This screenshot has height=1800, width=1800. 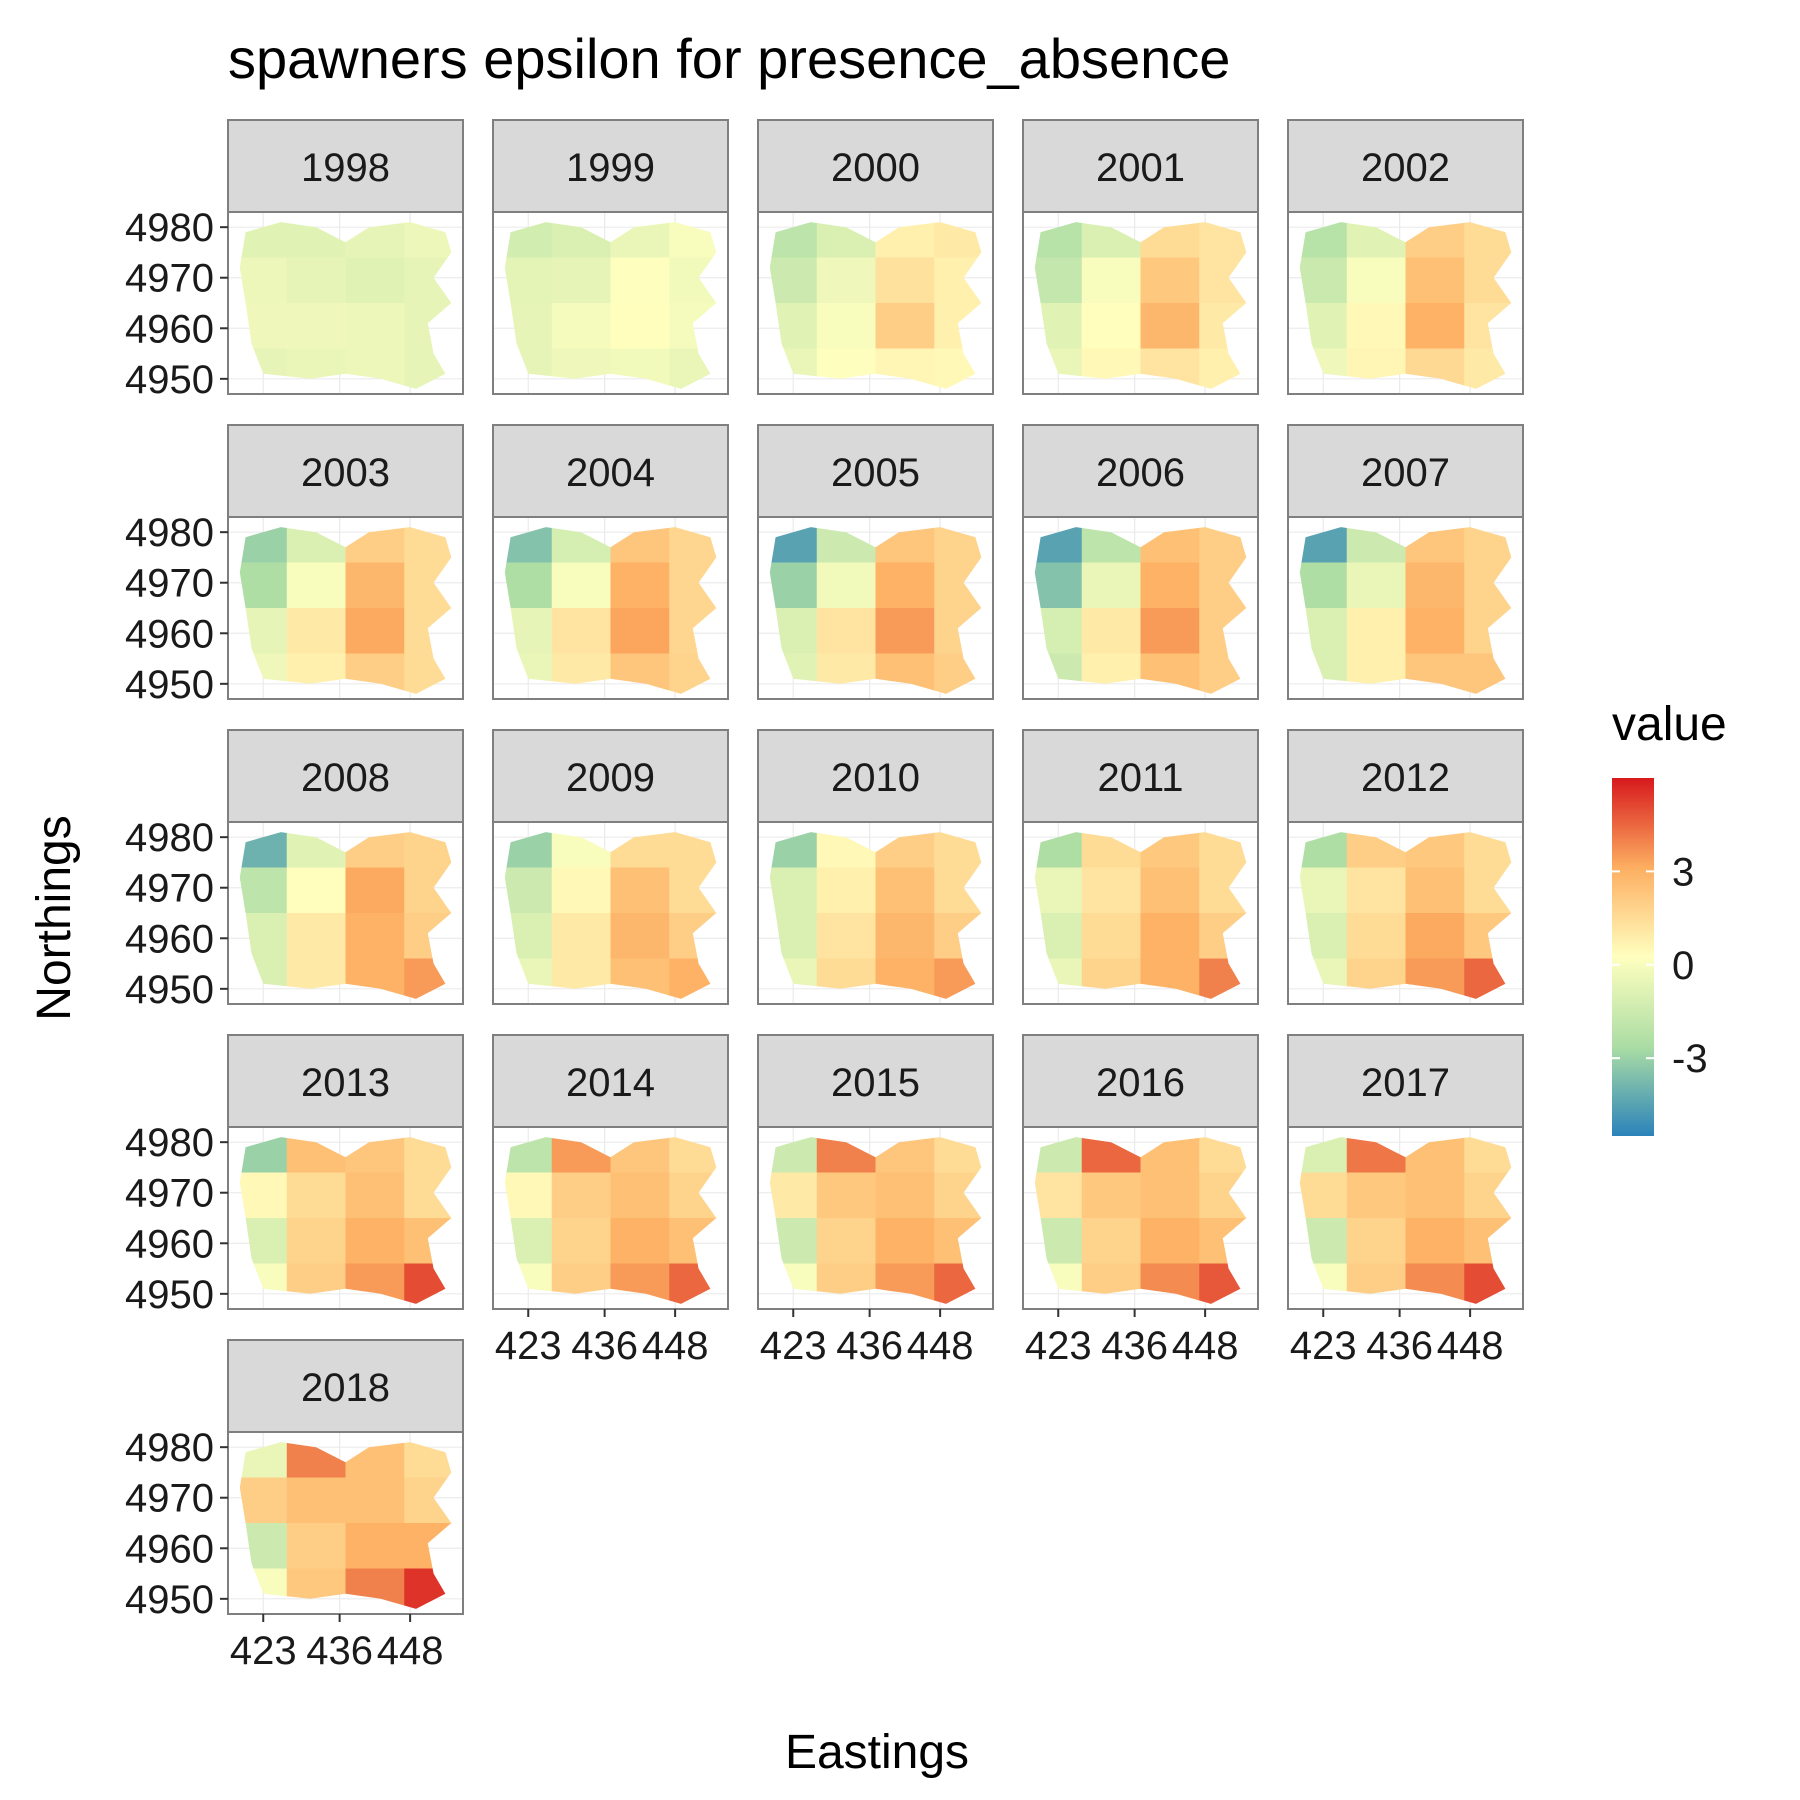 What do you see at coordinates (294, 260) in the screenshot?
I see `facet-panel-1998: 1998 4950 4960 4970 4980` at bounding box center [294, 260].